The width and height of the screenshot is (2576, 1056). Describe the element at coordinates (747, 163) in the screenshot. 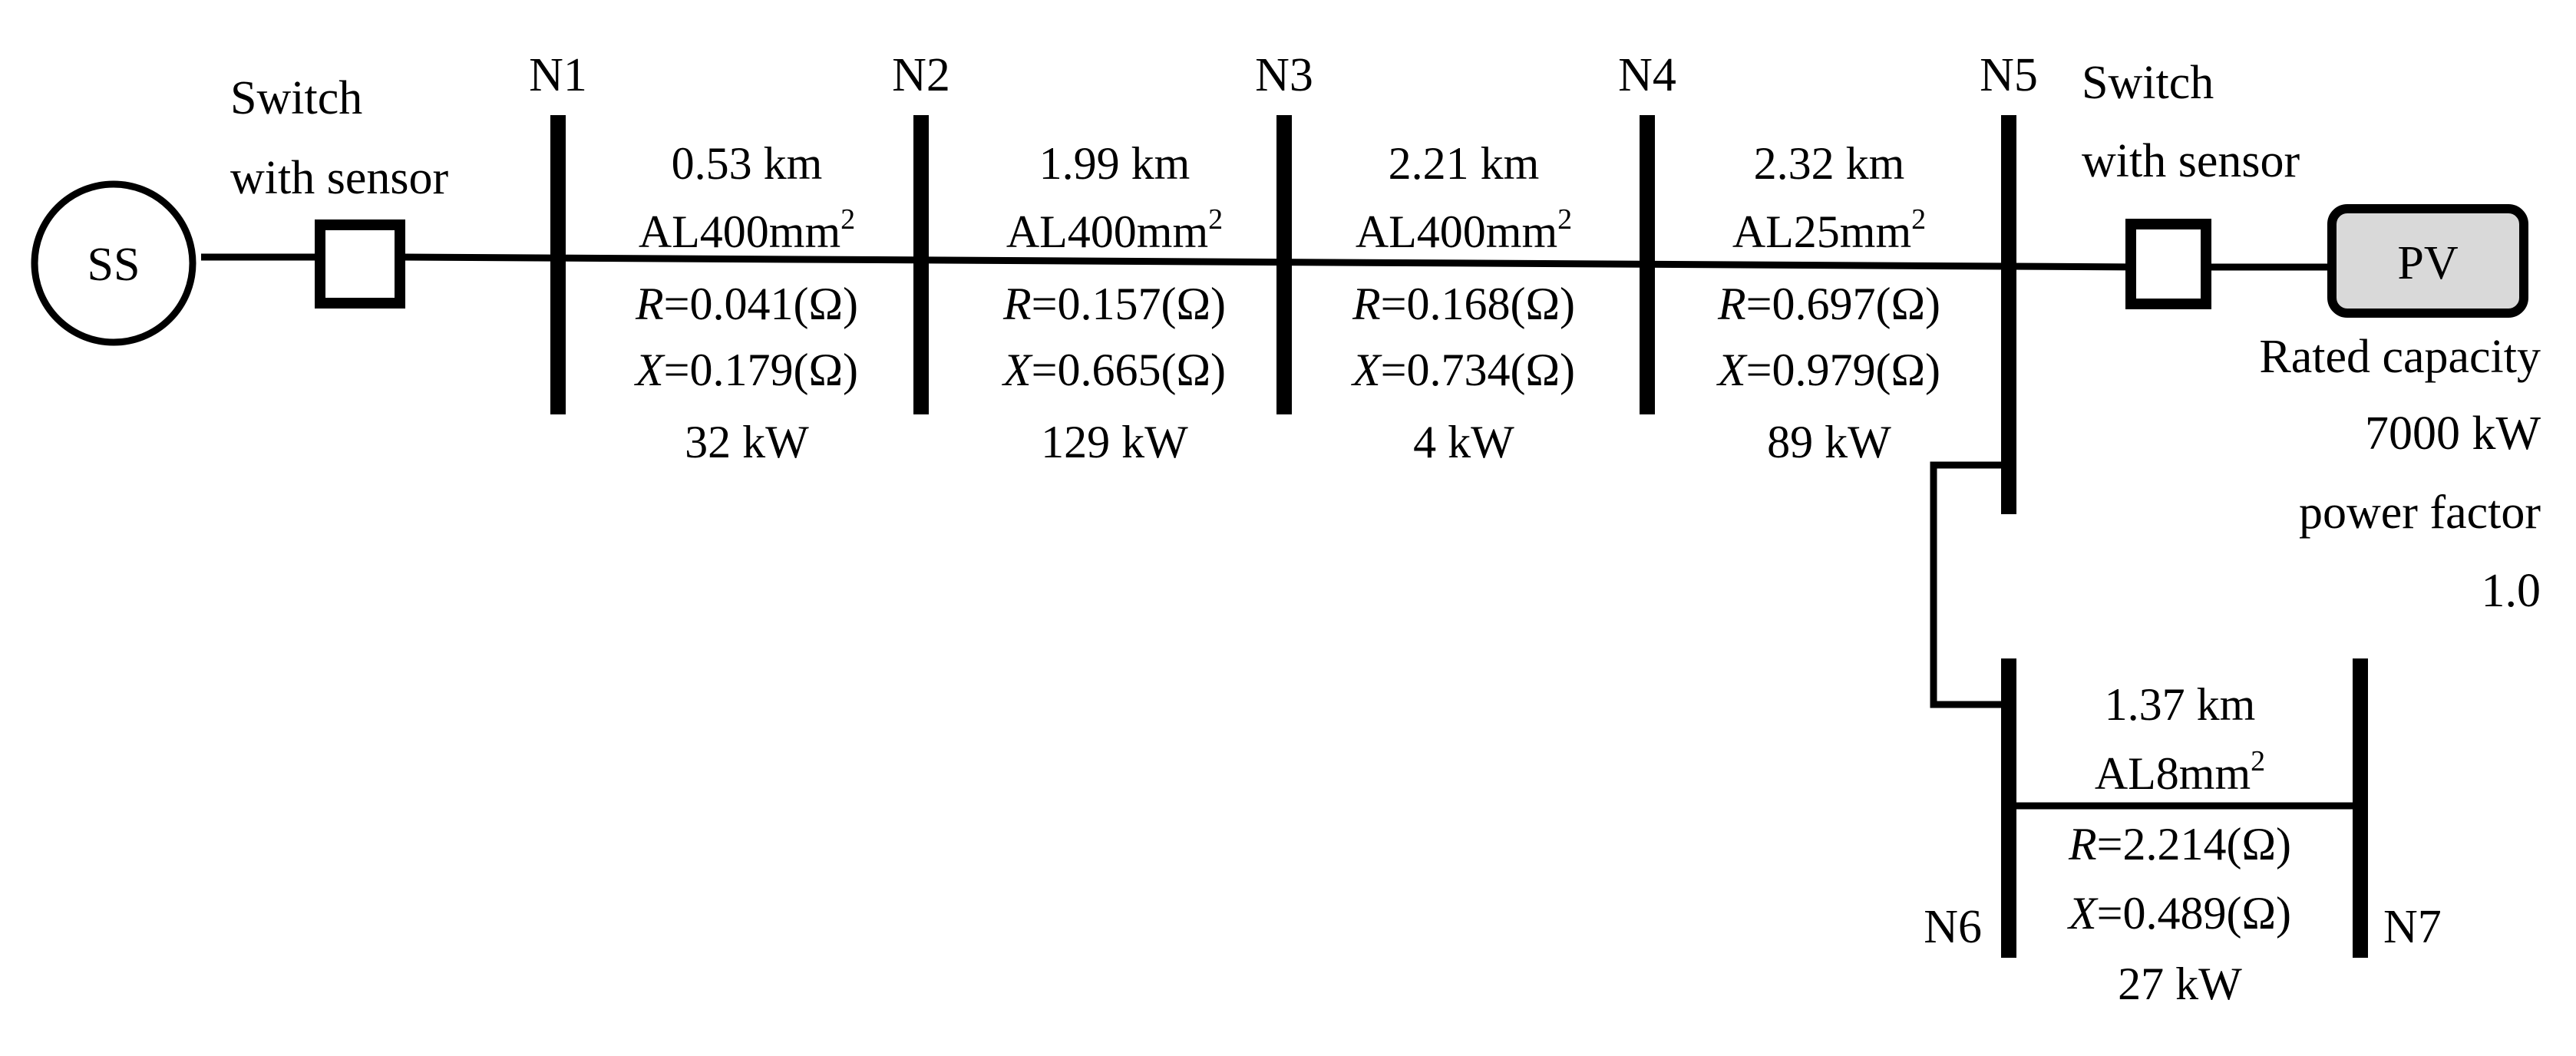

I see `segment-length: 0.53 km` at that location.